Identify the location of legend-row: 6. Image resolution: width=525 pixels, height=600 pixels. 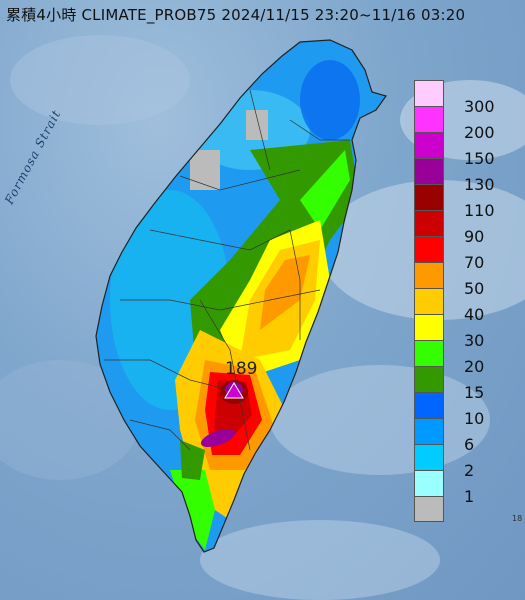
(466, 436).